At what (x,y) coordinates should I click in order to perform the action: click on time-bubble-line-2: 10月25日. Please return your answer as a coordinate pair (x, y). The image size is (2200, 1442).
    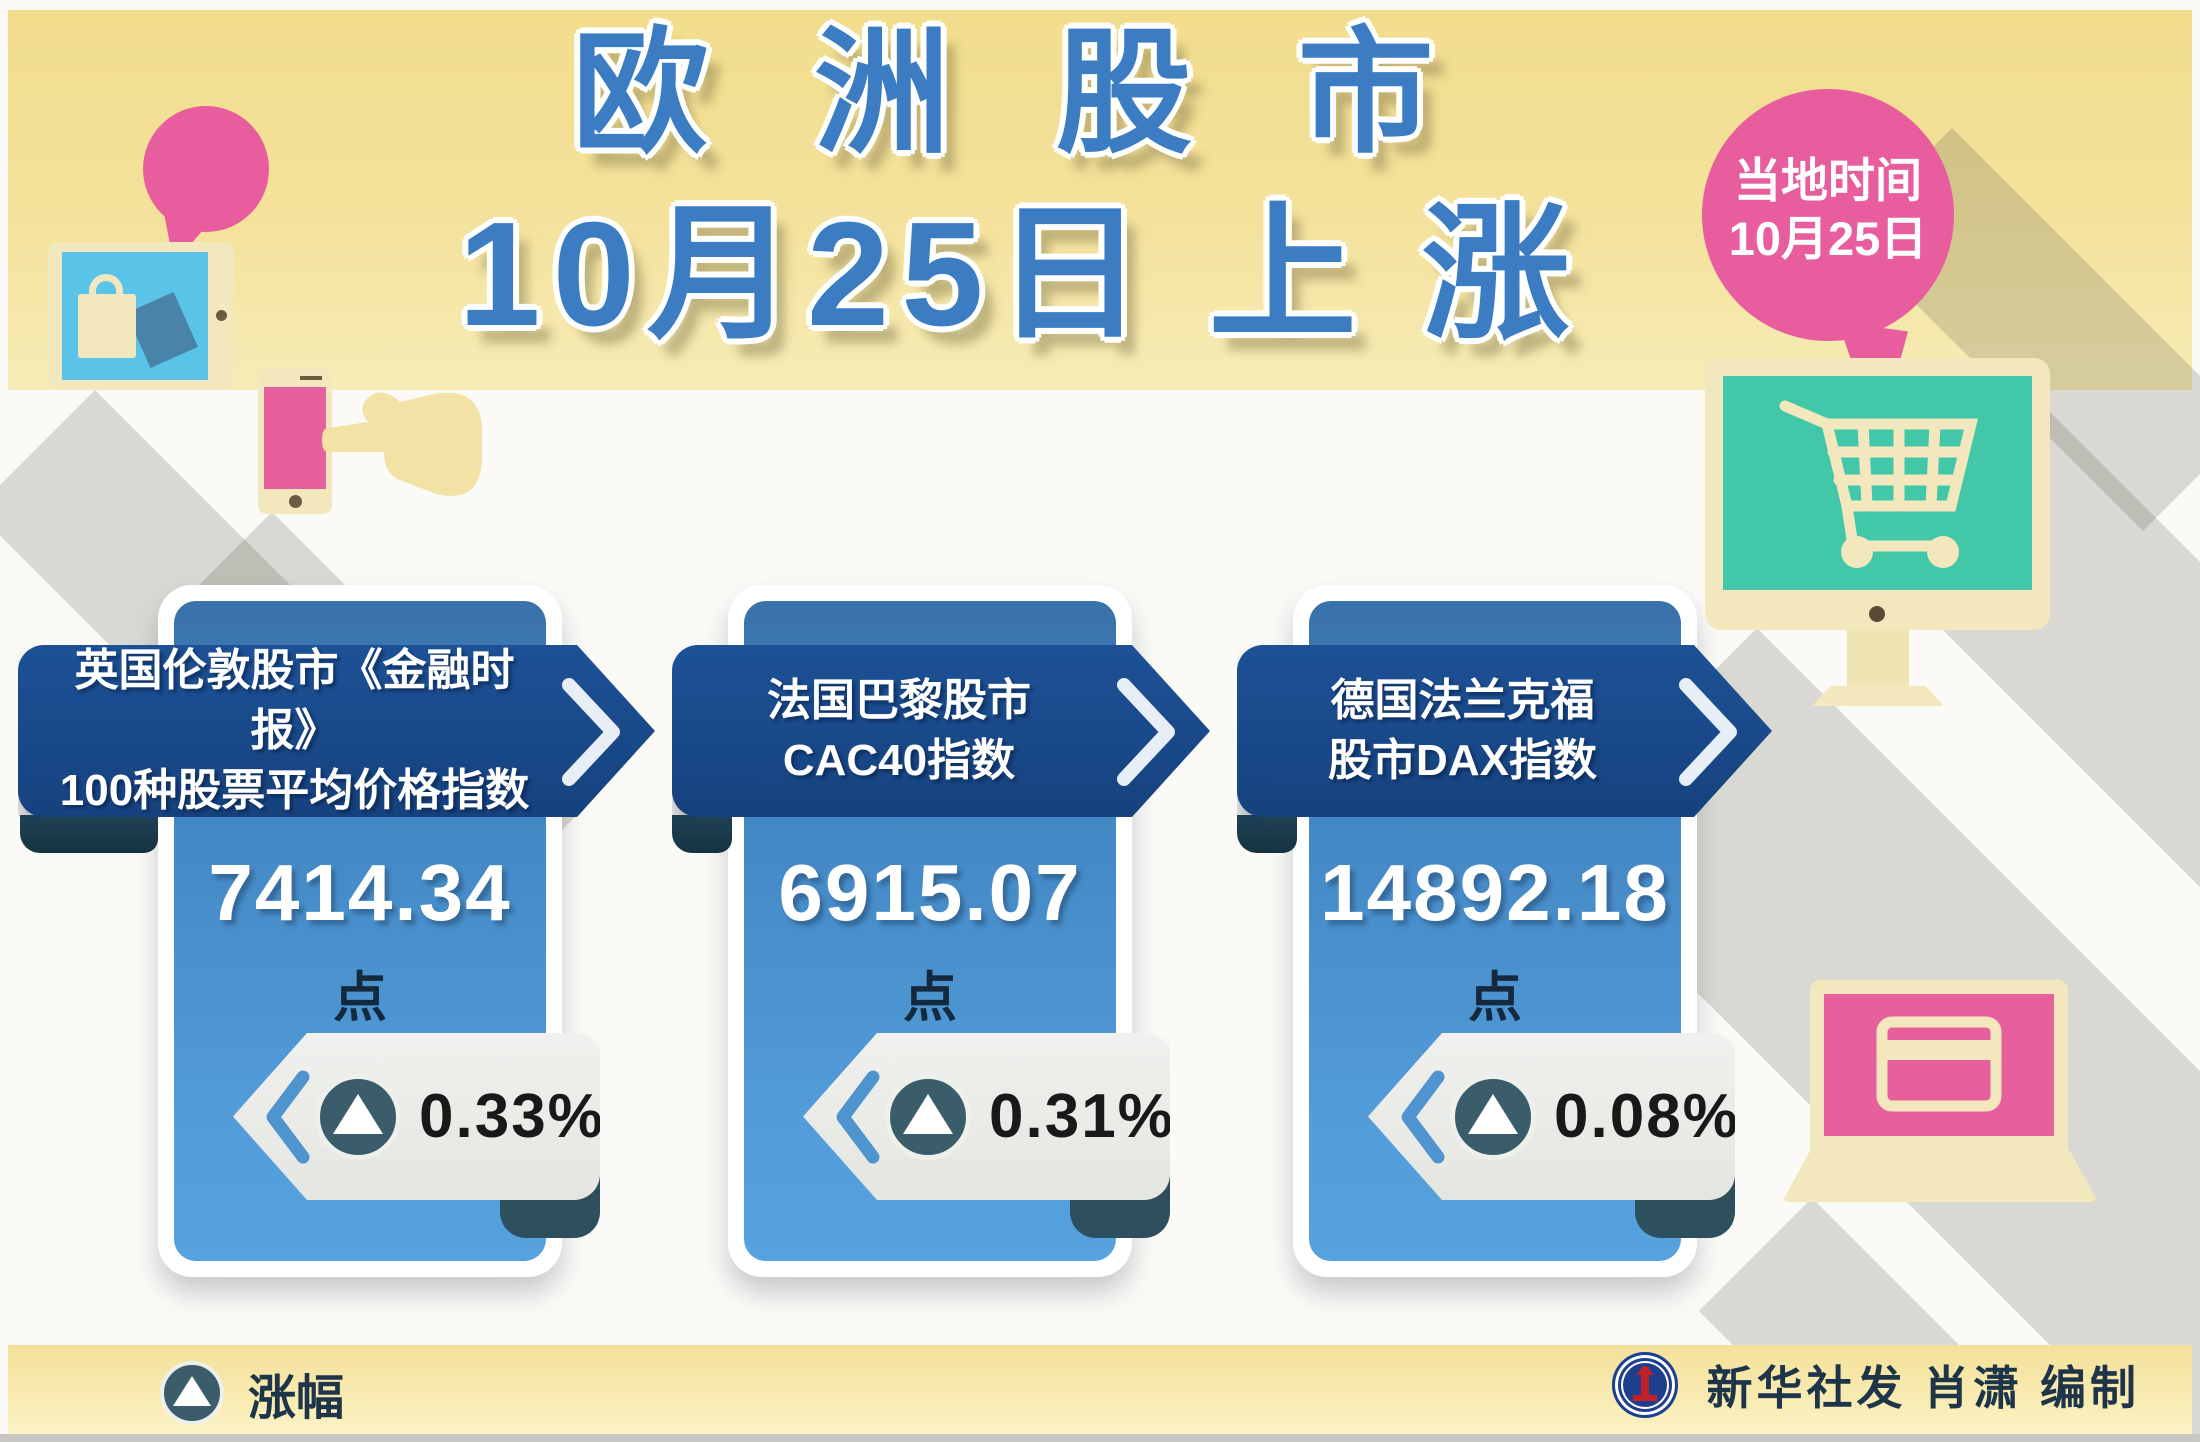
    Looking at the image, I should click on (1828, 238).